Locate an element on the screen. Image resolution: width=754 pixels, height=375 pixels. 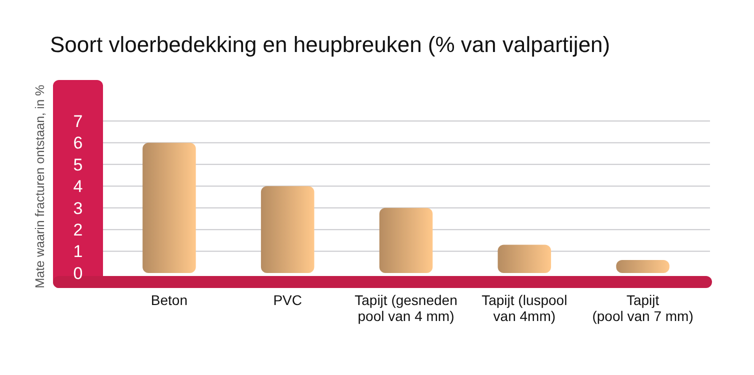
y-tick-label: 0 is located at coordinates (78, 273).